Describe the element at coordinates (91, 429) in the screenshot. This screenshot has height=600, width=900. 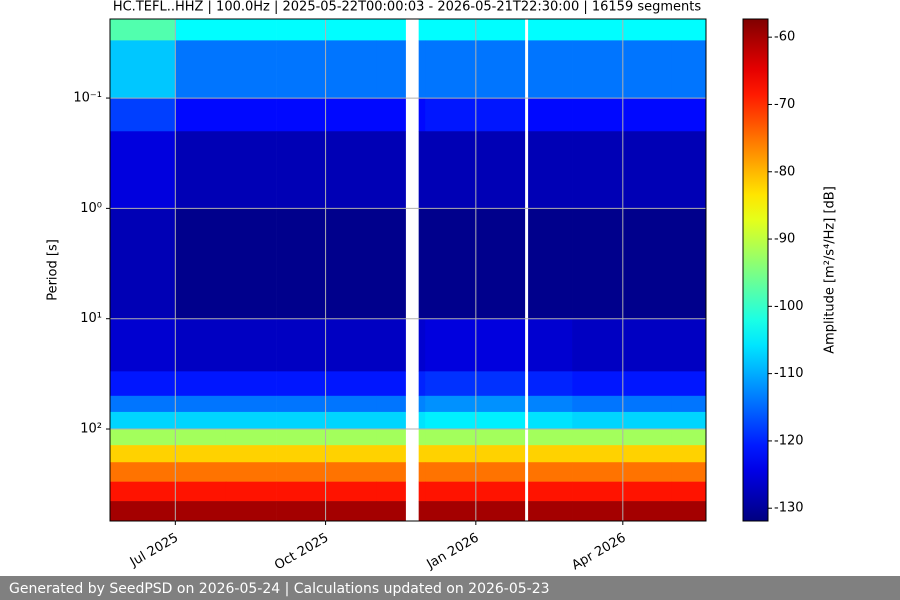
I see `y-tick-label: 10²` at that location.